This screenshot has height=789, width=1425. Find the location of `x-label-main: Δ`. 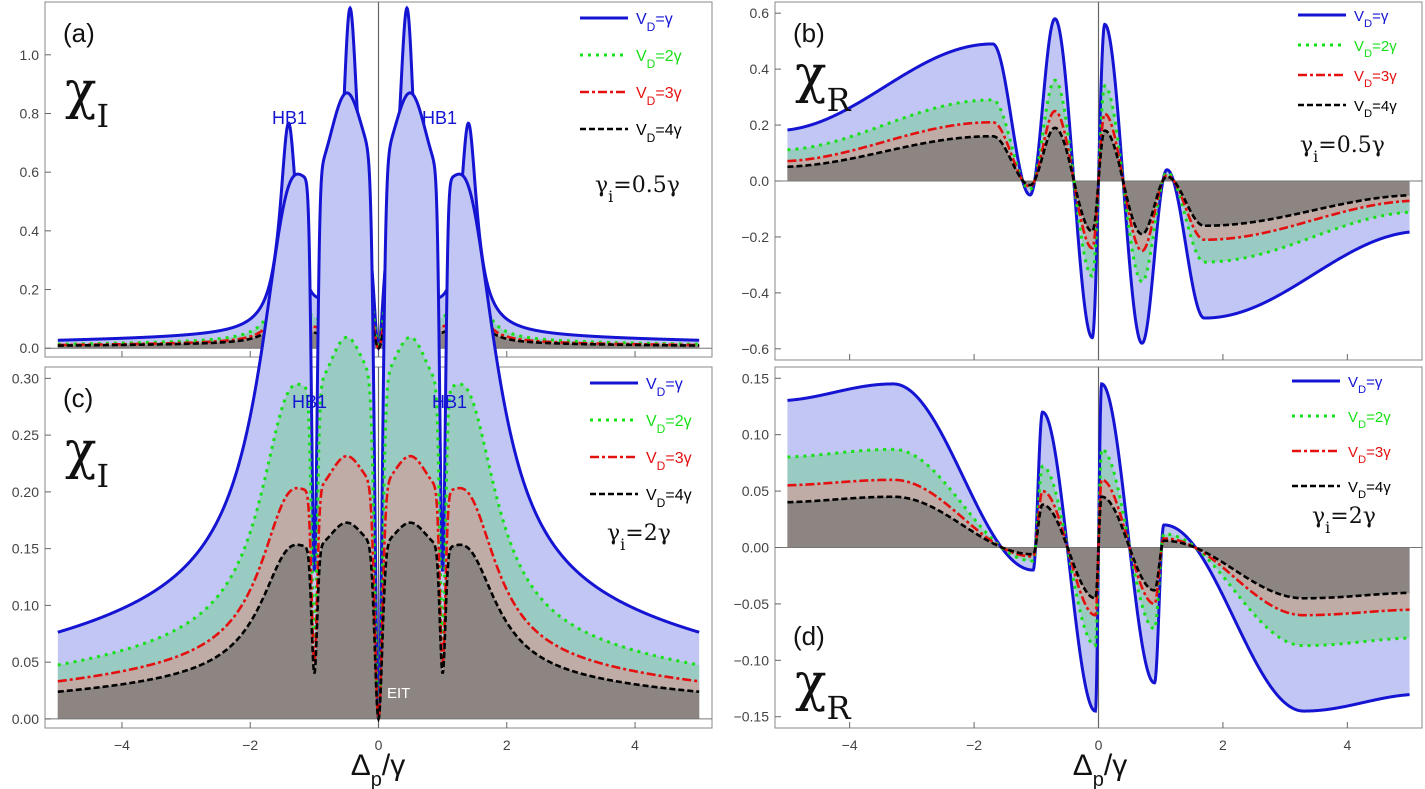

x-label-main: Δ is located at coordinates (1083, 765).